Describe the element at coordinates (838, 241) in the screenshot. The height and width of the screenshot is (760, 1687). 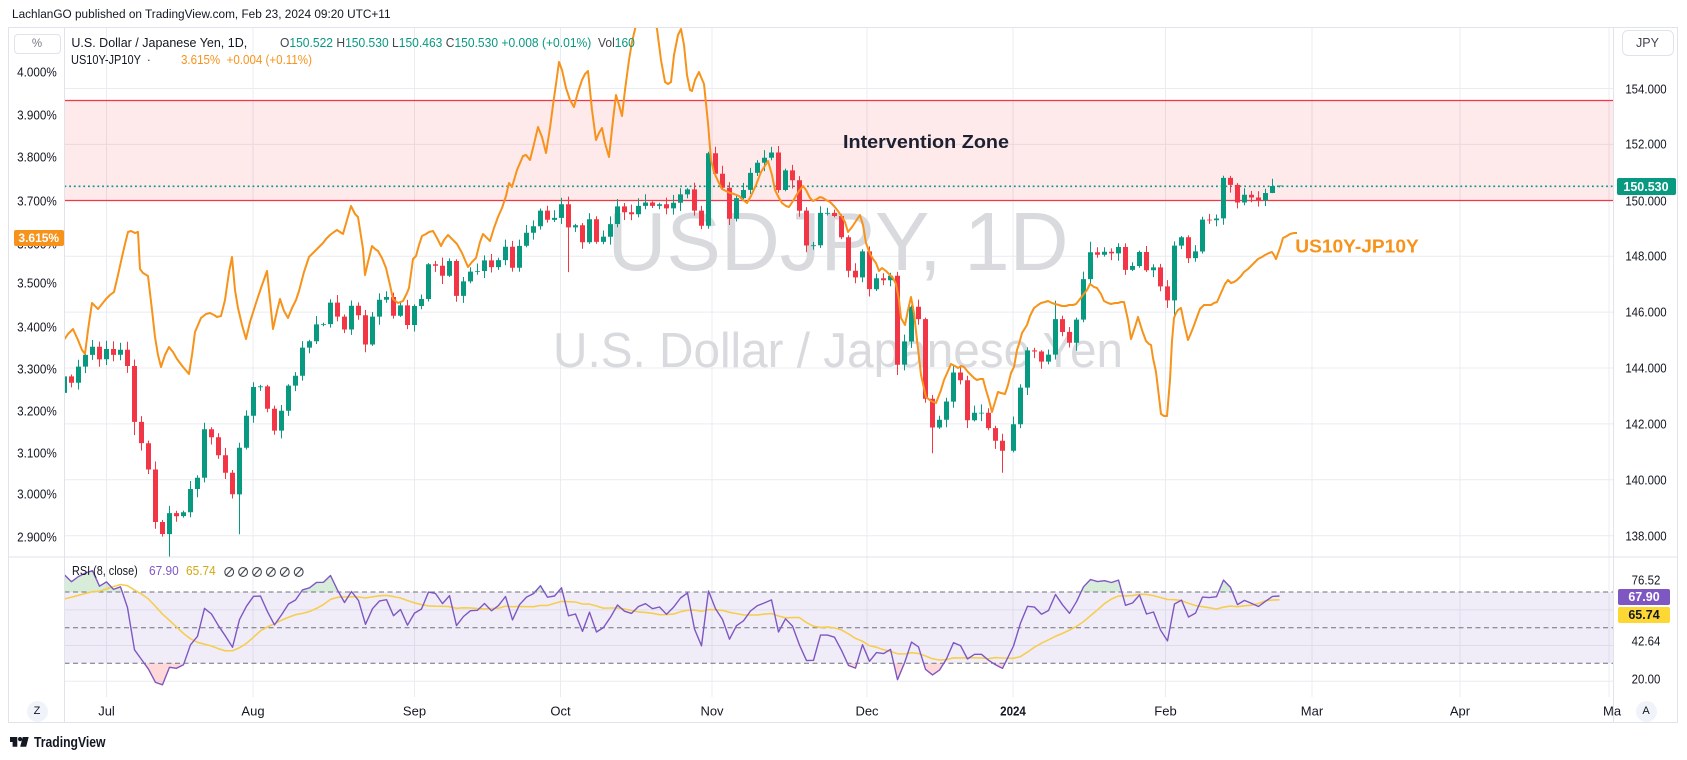
I see `svg-text: USDJPY, 1D` at that location.